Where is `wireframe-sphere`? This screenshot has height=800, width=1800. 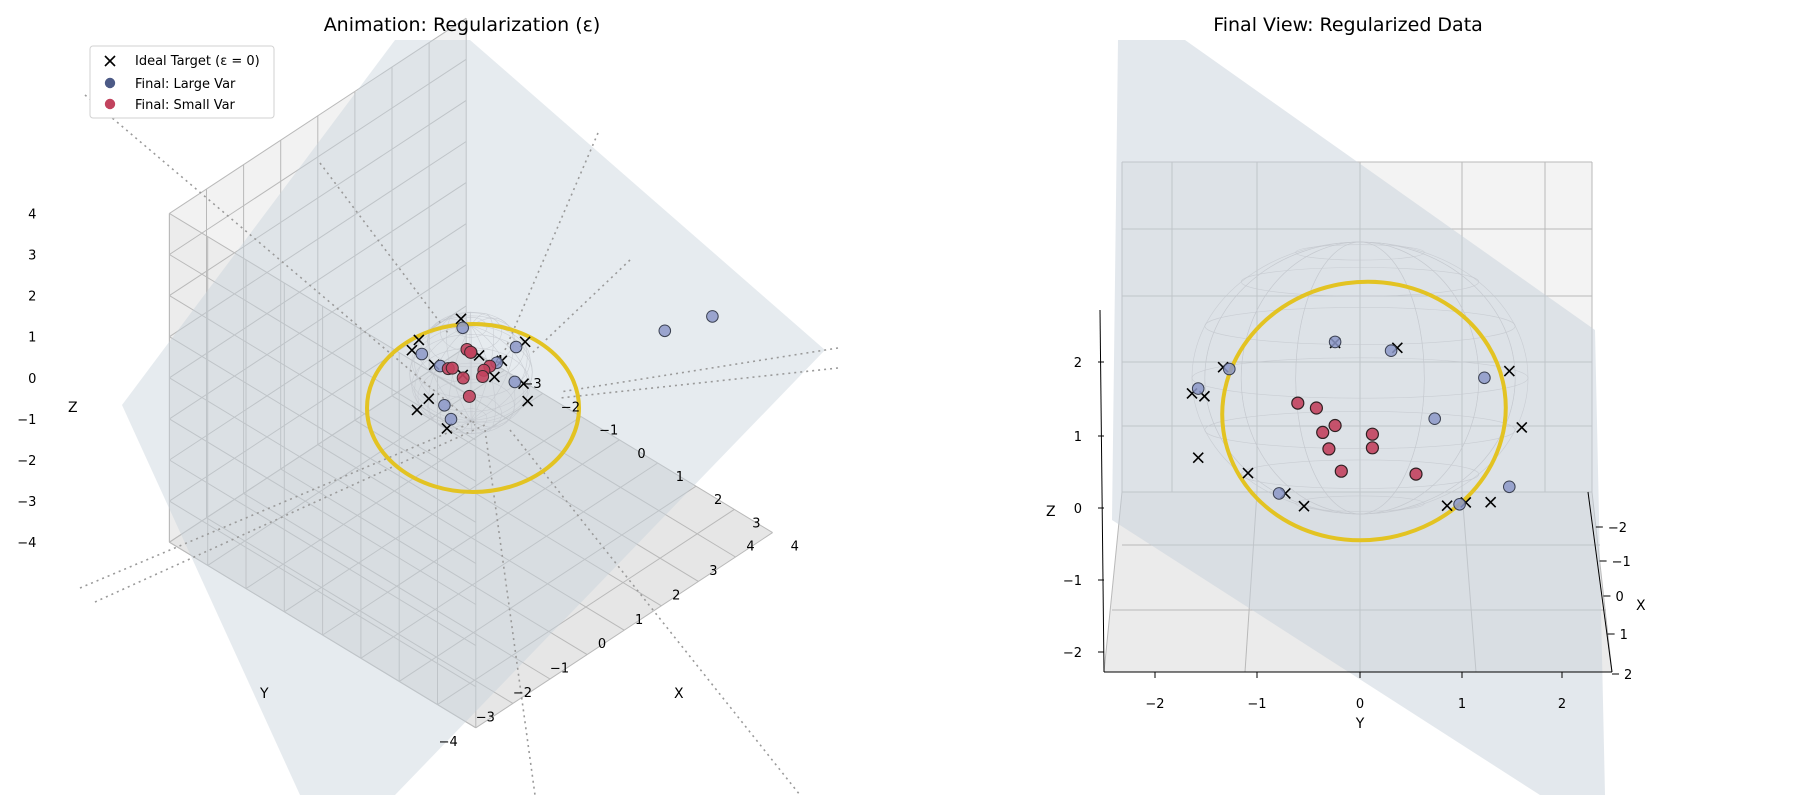
wireframe-sphere is located at coordinates (1360, 378).